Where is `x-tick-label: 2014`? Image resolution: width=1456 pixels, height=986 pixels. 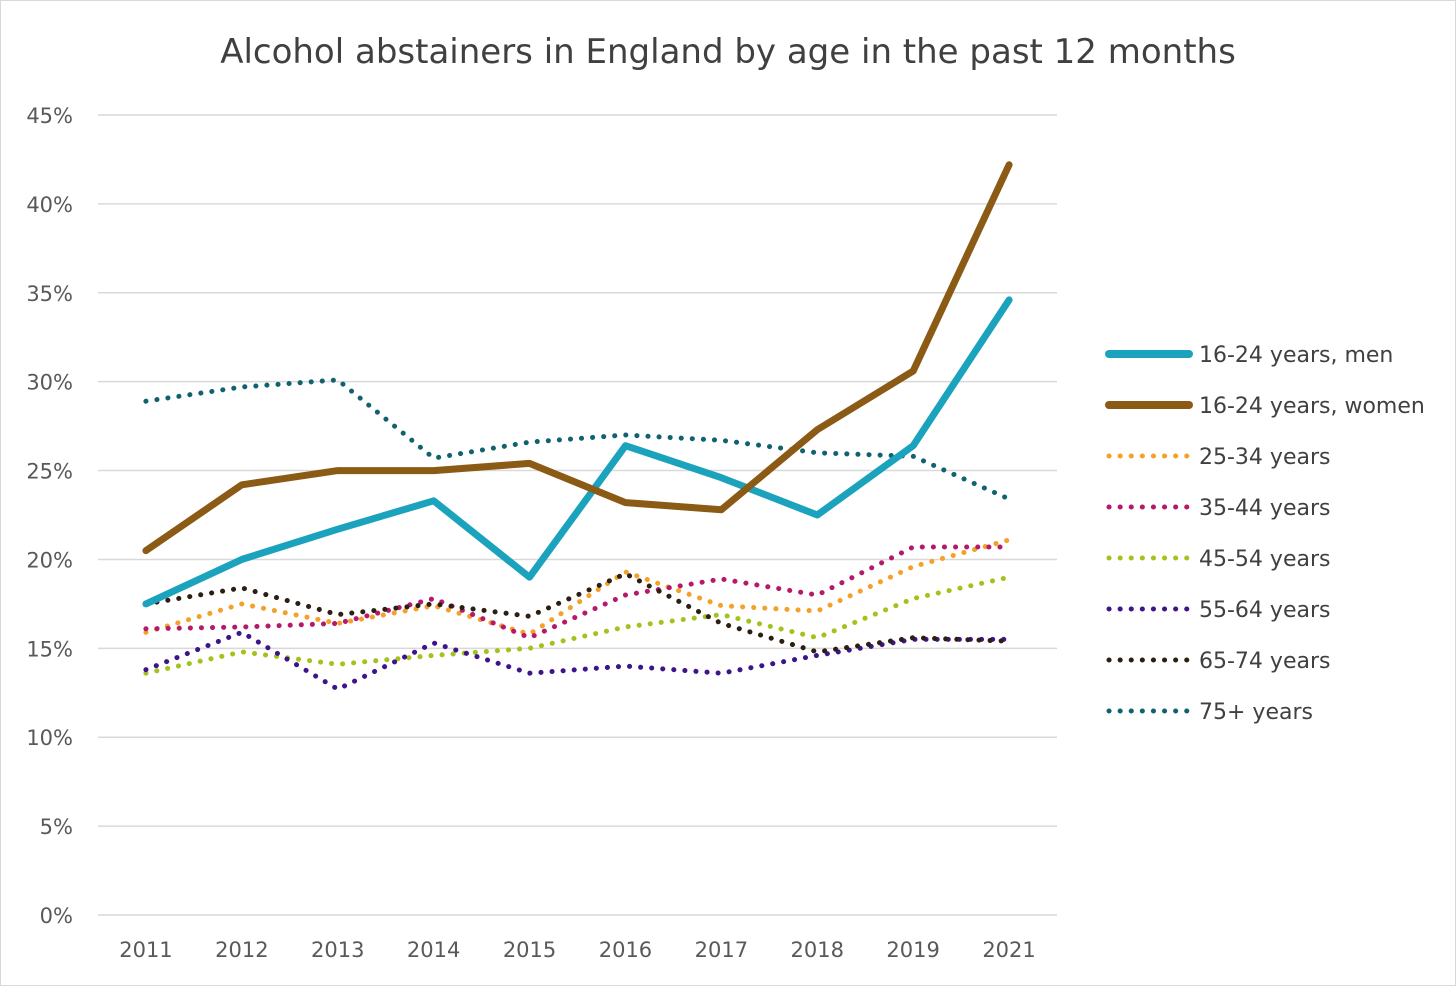
x-tick-label: 2014 is located at coordinates (433, 950).